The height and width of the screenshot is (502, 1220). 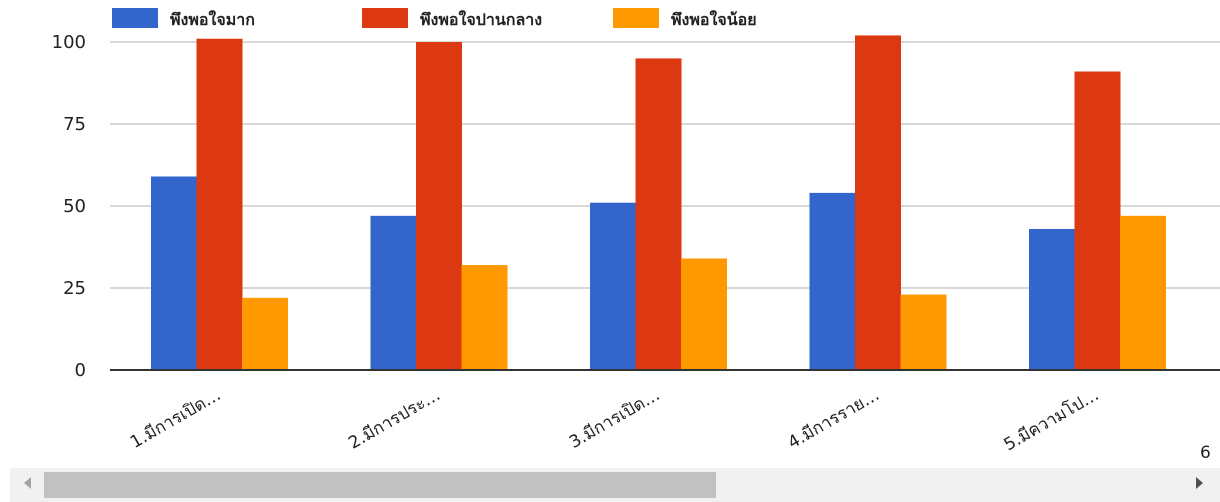 What do you see at coordinates (481, 19) in the screenshot?
I see `legend-label: พึงพอใจปานกลาง` at bounding box center [481, 19].